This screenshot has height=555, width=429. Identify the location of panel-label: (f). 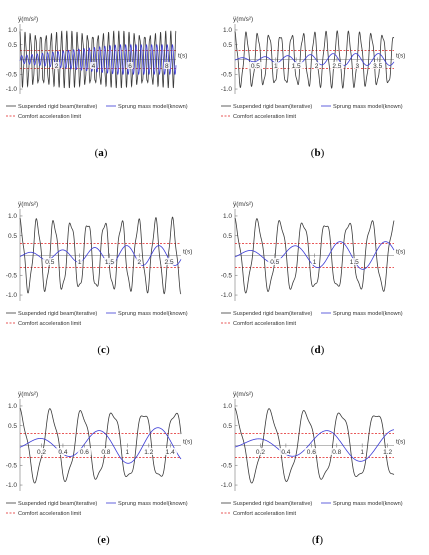
(317, 540).